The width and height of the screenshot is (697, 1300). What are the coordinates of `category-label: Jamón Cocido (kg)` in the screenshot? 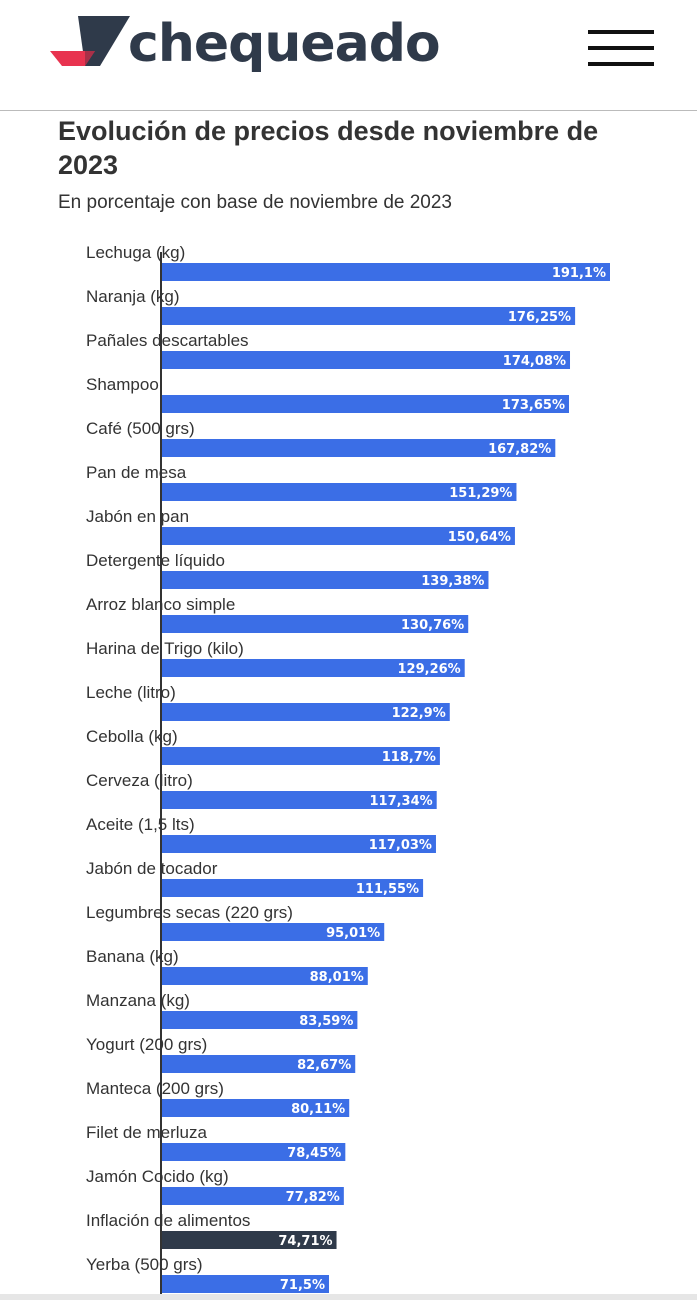 It's located at (157, 1176).